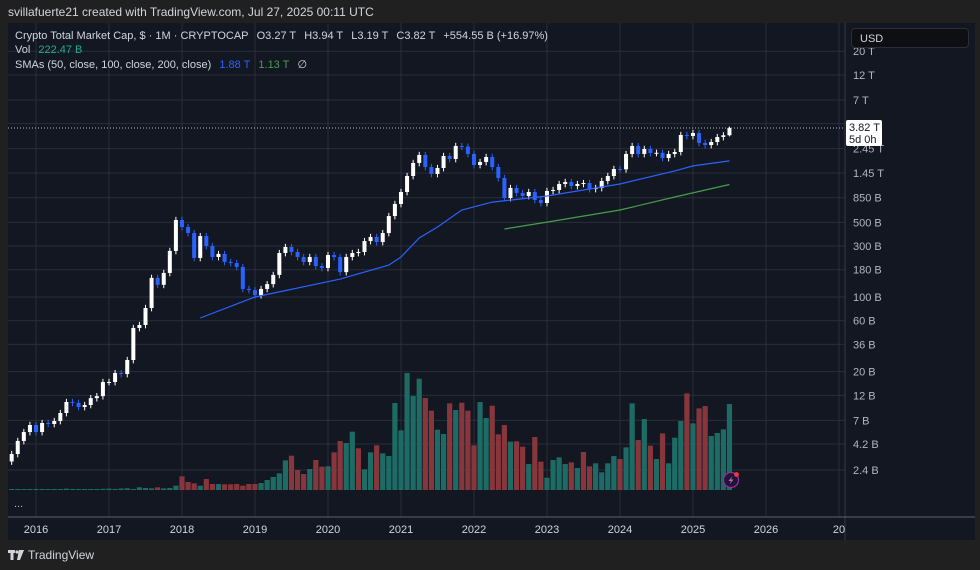  What do you see at coordinates (51, 50) in the screenshot?
I see `volume-legend: Vol 222.47 B` at bounding box center [51, 50].